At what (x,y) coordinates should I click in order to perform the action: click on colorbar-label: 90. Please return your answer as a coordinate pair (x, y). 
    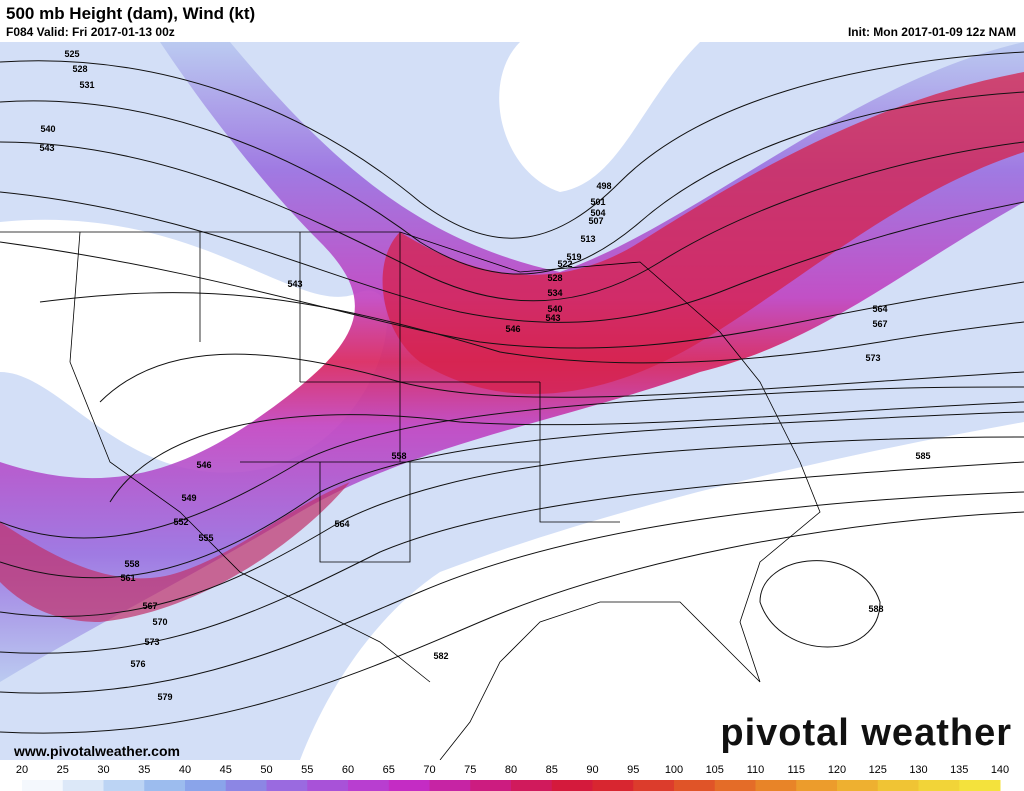
    Looking at the image, I should click on (592, 770).